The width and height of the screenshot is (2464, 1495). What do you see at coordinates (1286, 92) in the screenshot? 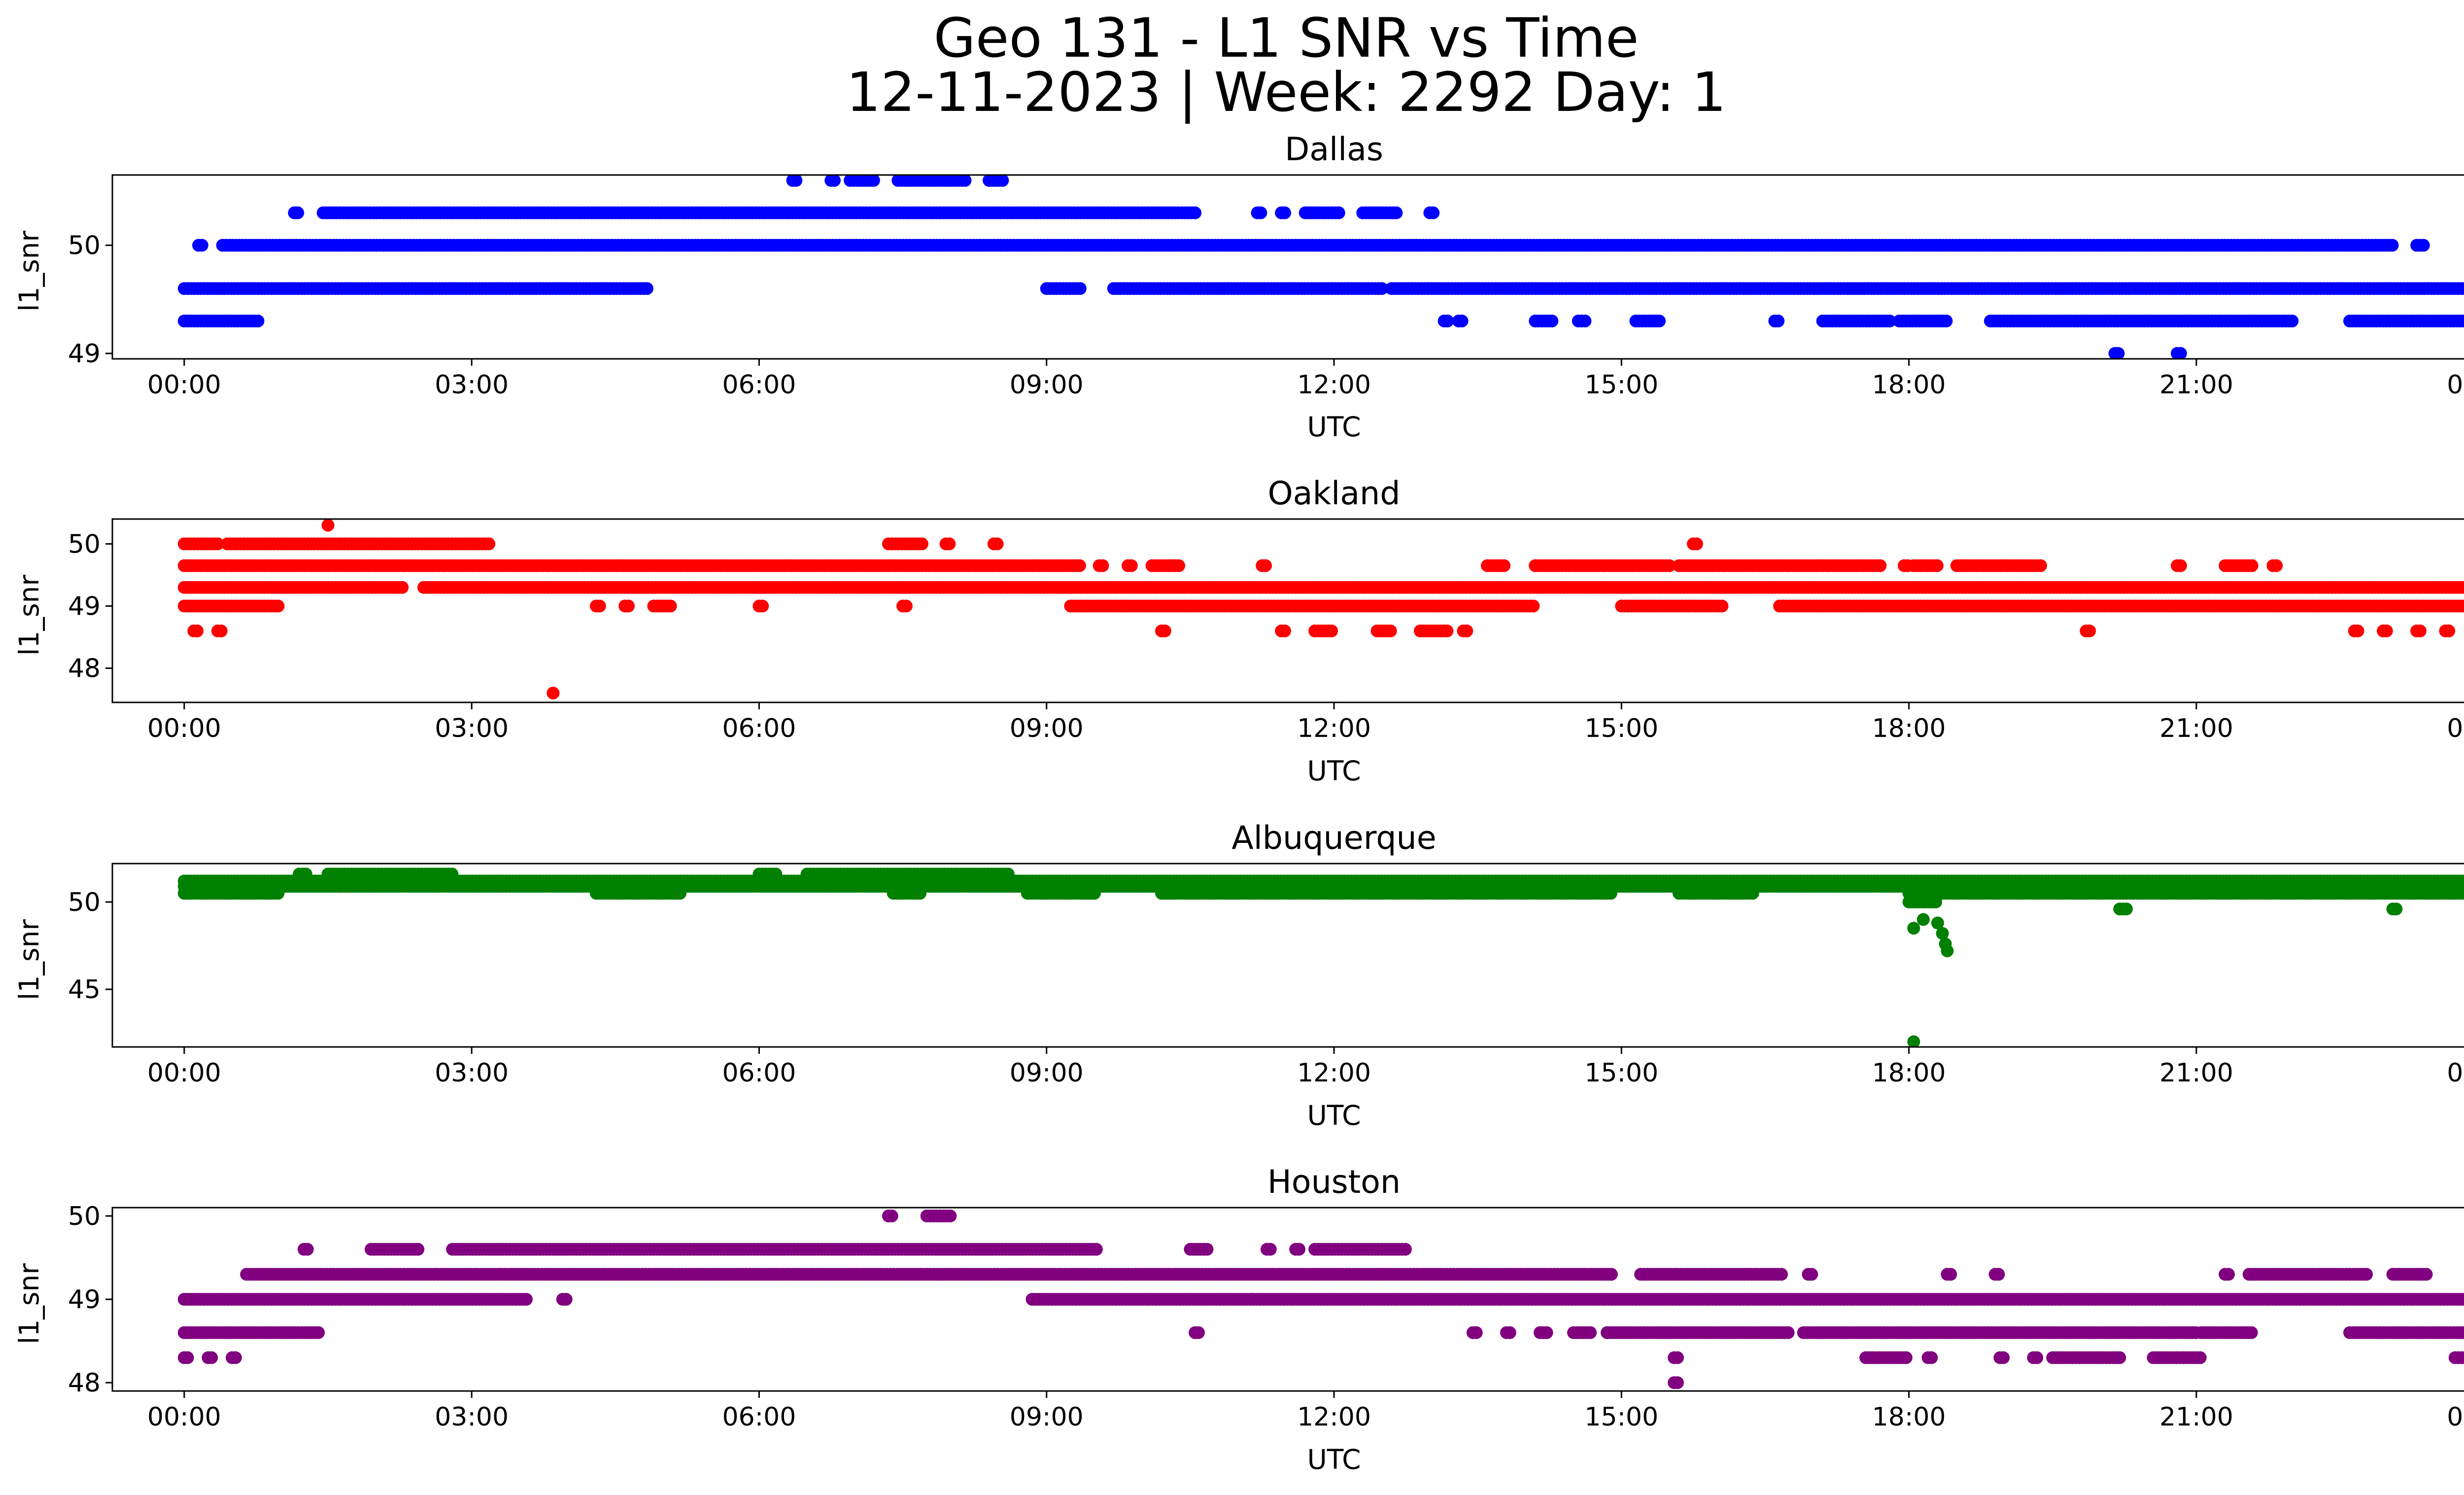
I see `figure-title-line2: 12-11-2023 | Week: 2292 Day: 1` at bounding box center [1286, 92].